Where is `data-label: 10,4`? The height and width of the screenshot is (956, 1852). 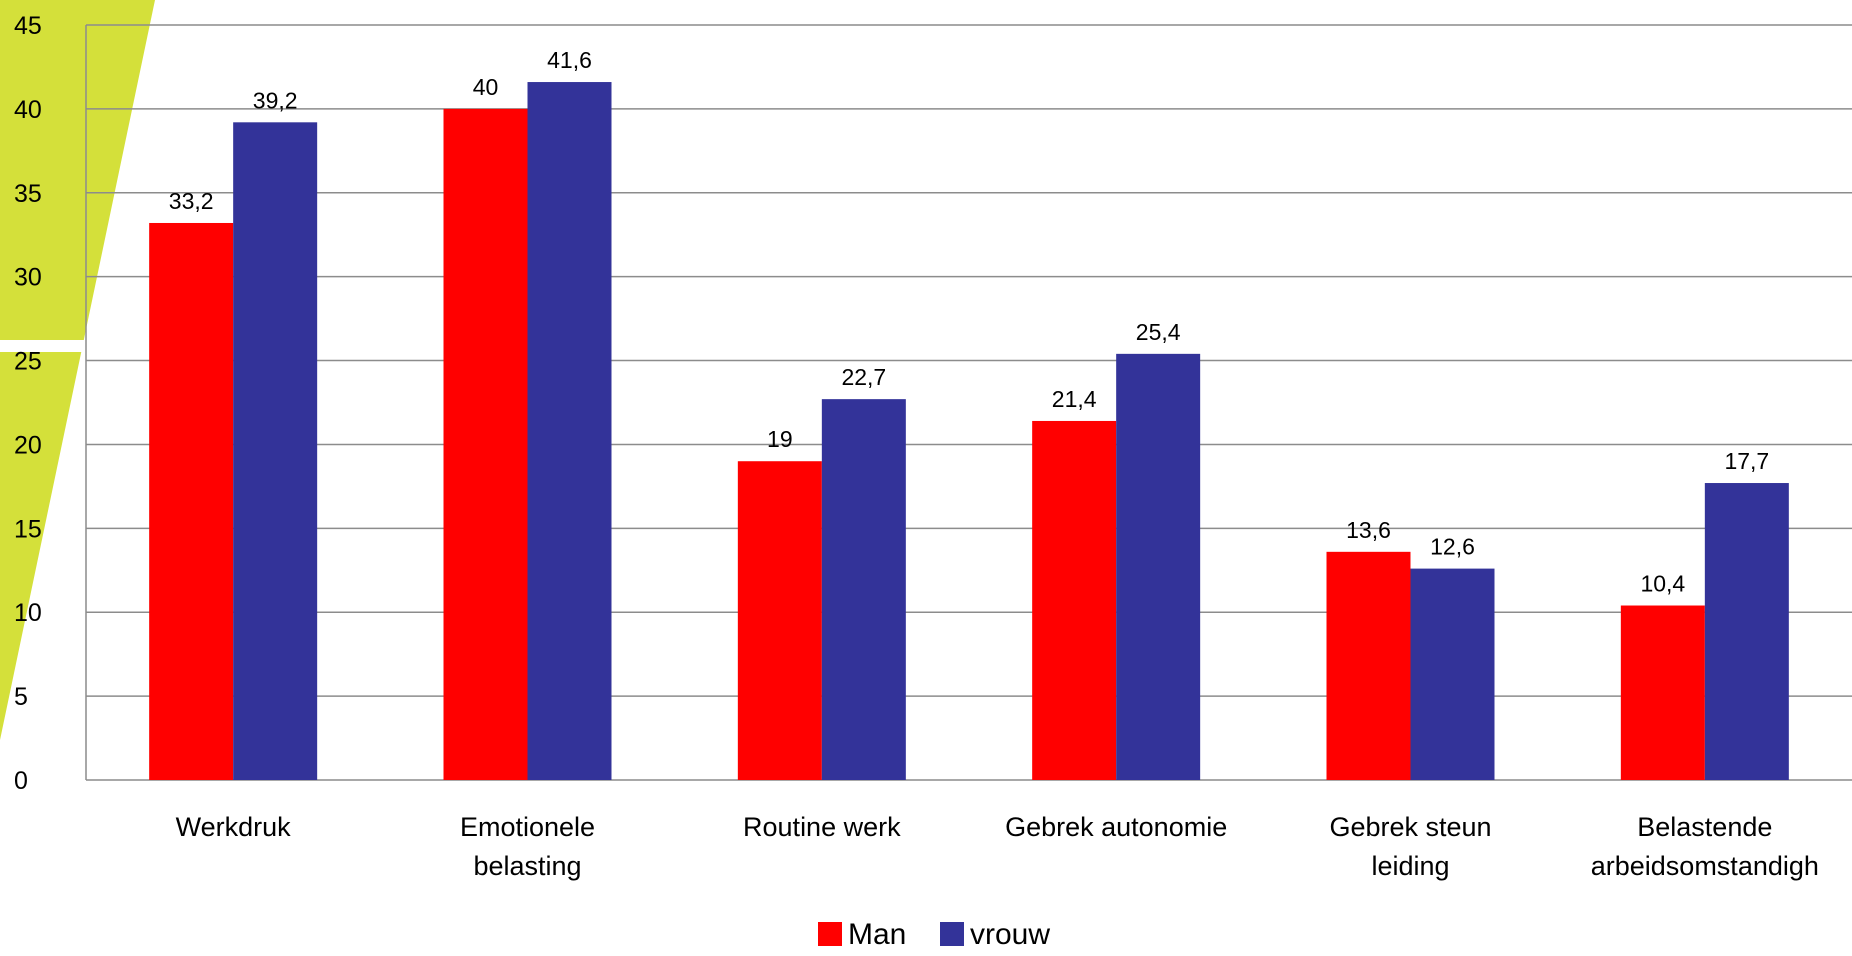 data-label: 10,4 is located at coordinates (1662, 584).